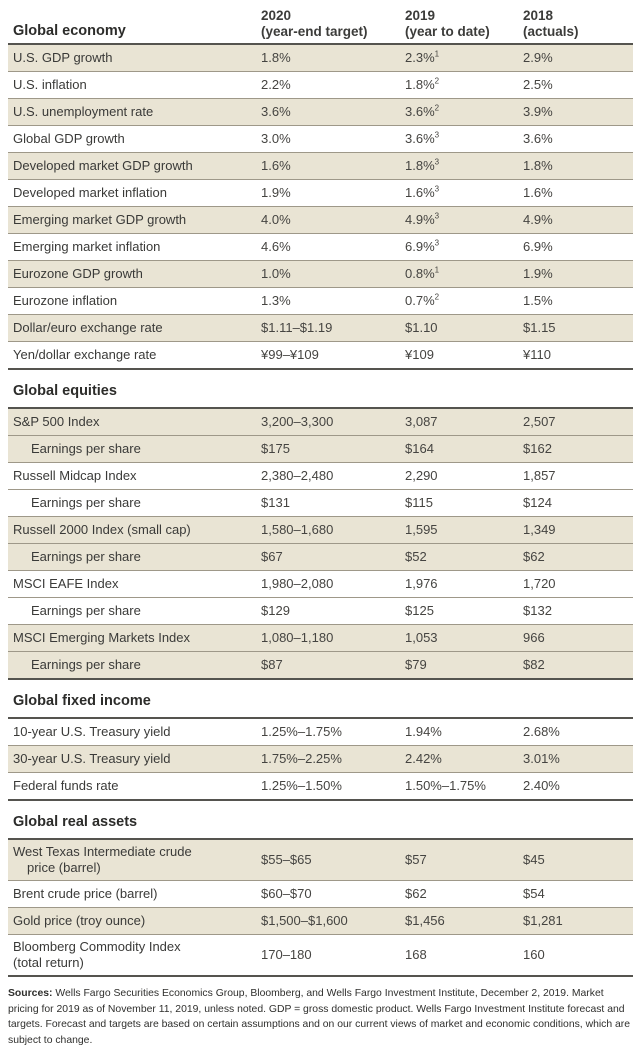 The image size is (640, 1050). Describe the element at coordinates (290, 355) in the screenshot. I see `row-value: ¥99–¥109` at that location.